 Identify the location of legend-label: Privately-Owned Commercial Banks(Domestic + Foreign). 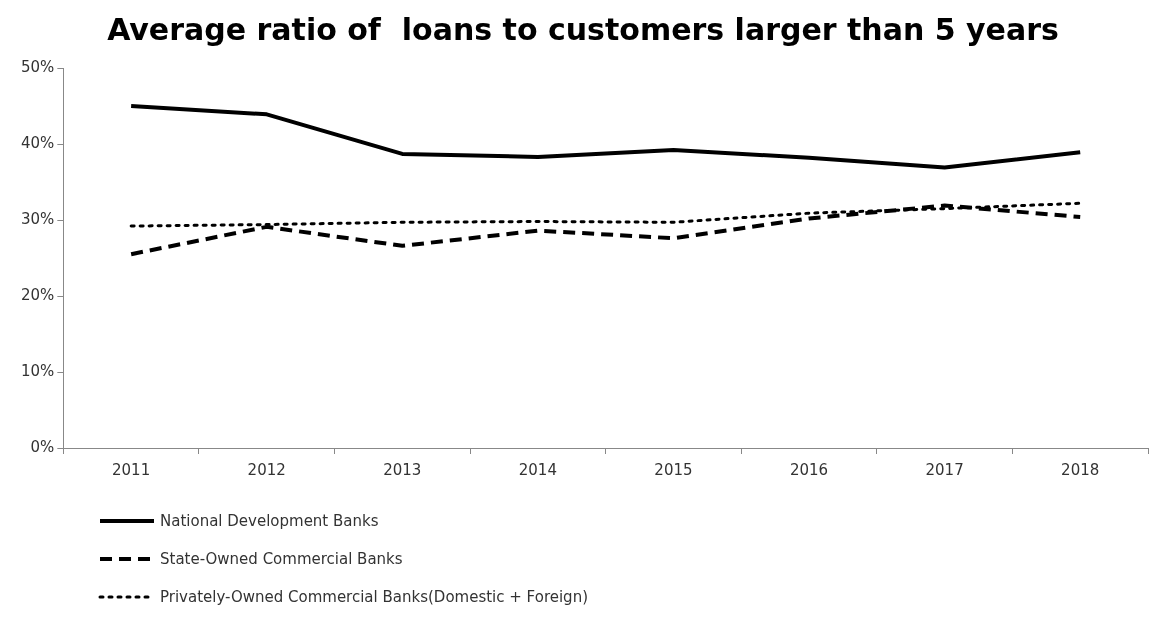
(374, 597).